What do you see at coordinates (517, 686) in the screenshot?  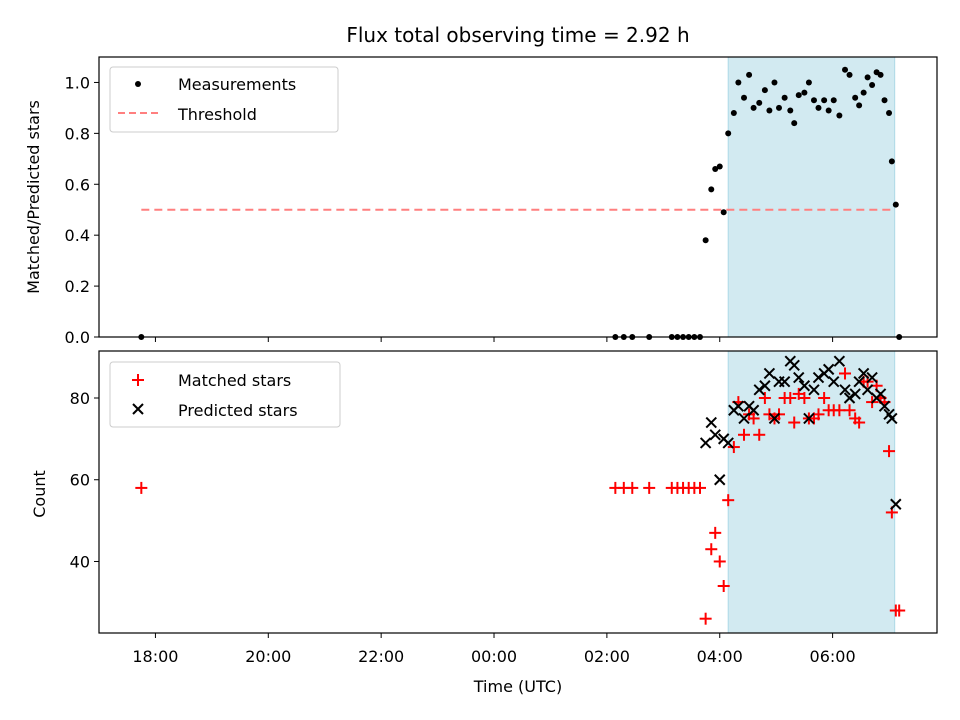 I see `bottom-xlabel: Time (UTC)` at bounding box center [517, 686].